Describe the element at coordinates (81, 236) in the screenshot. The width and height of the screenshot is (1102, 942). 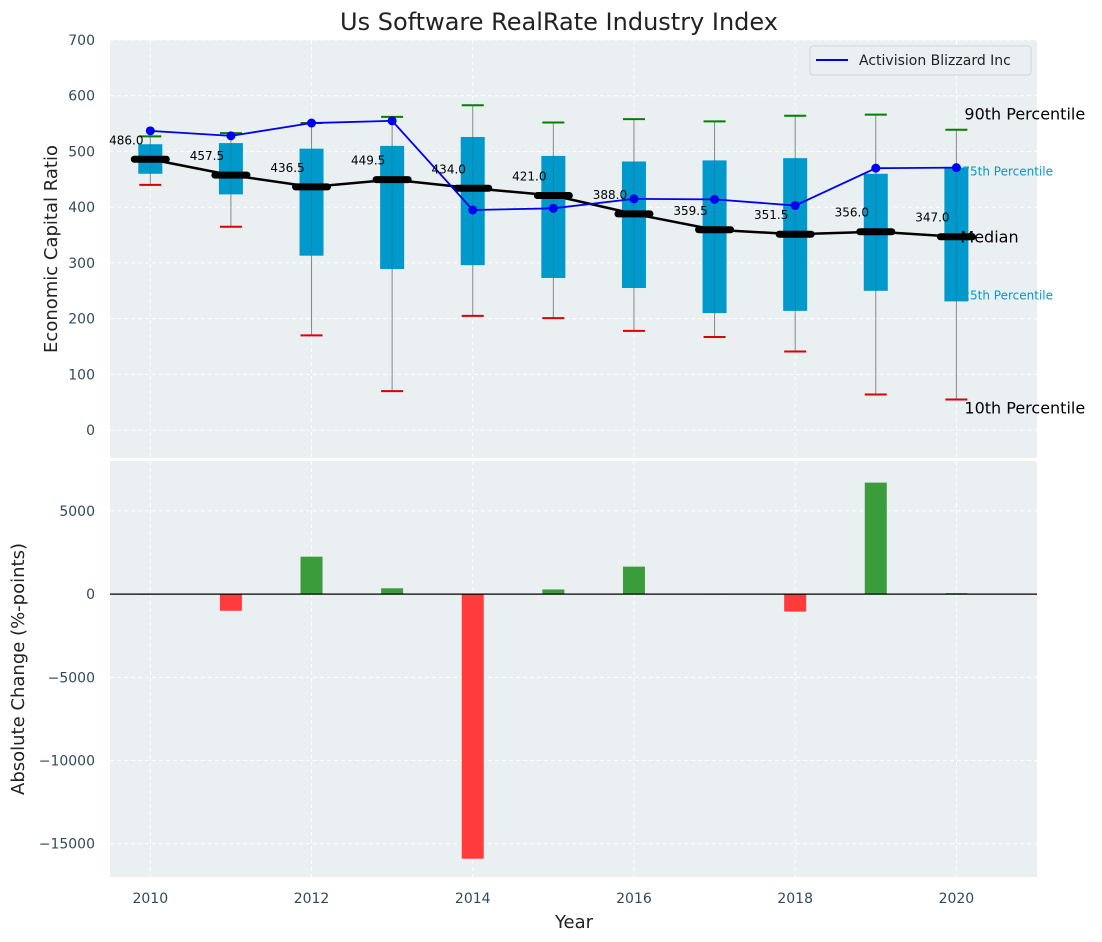
I see `top-y-axis: 0 100 200 300 400 500 600 700` at that location.